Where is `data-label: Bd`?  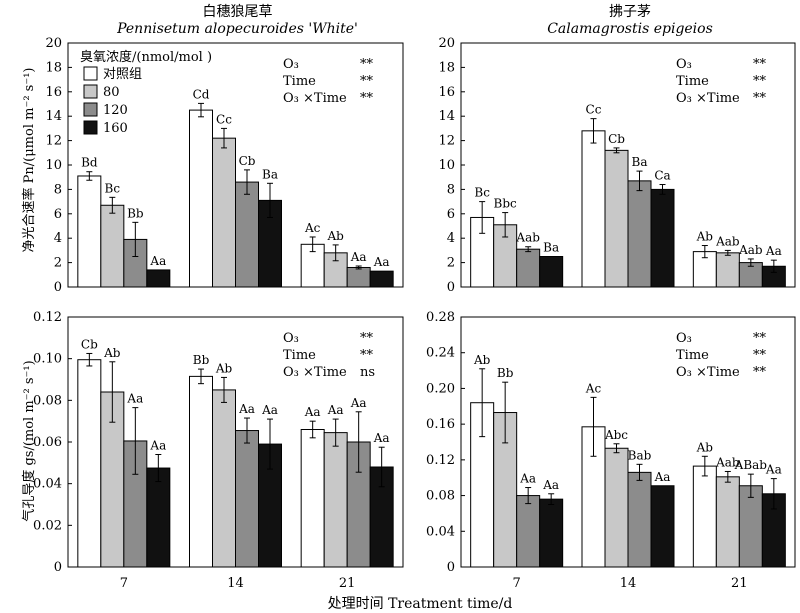 data-label: Bd is located at coordinates (89, 163).